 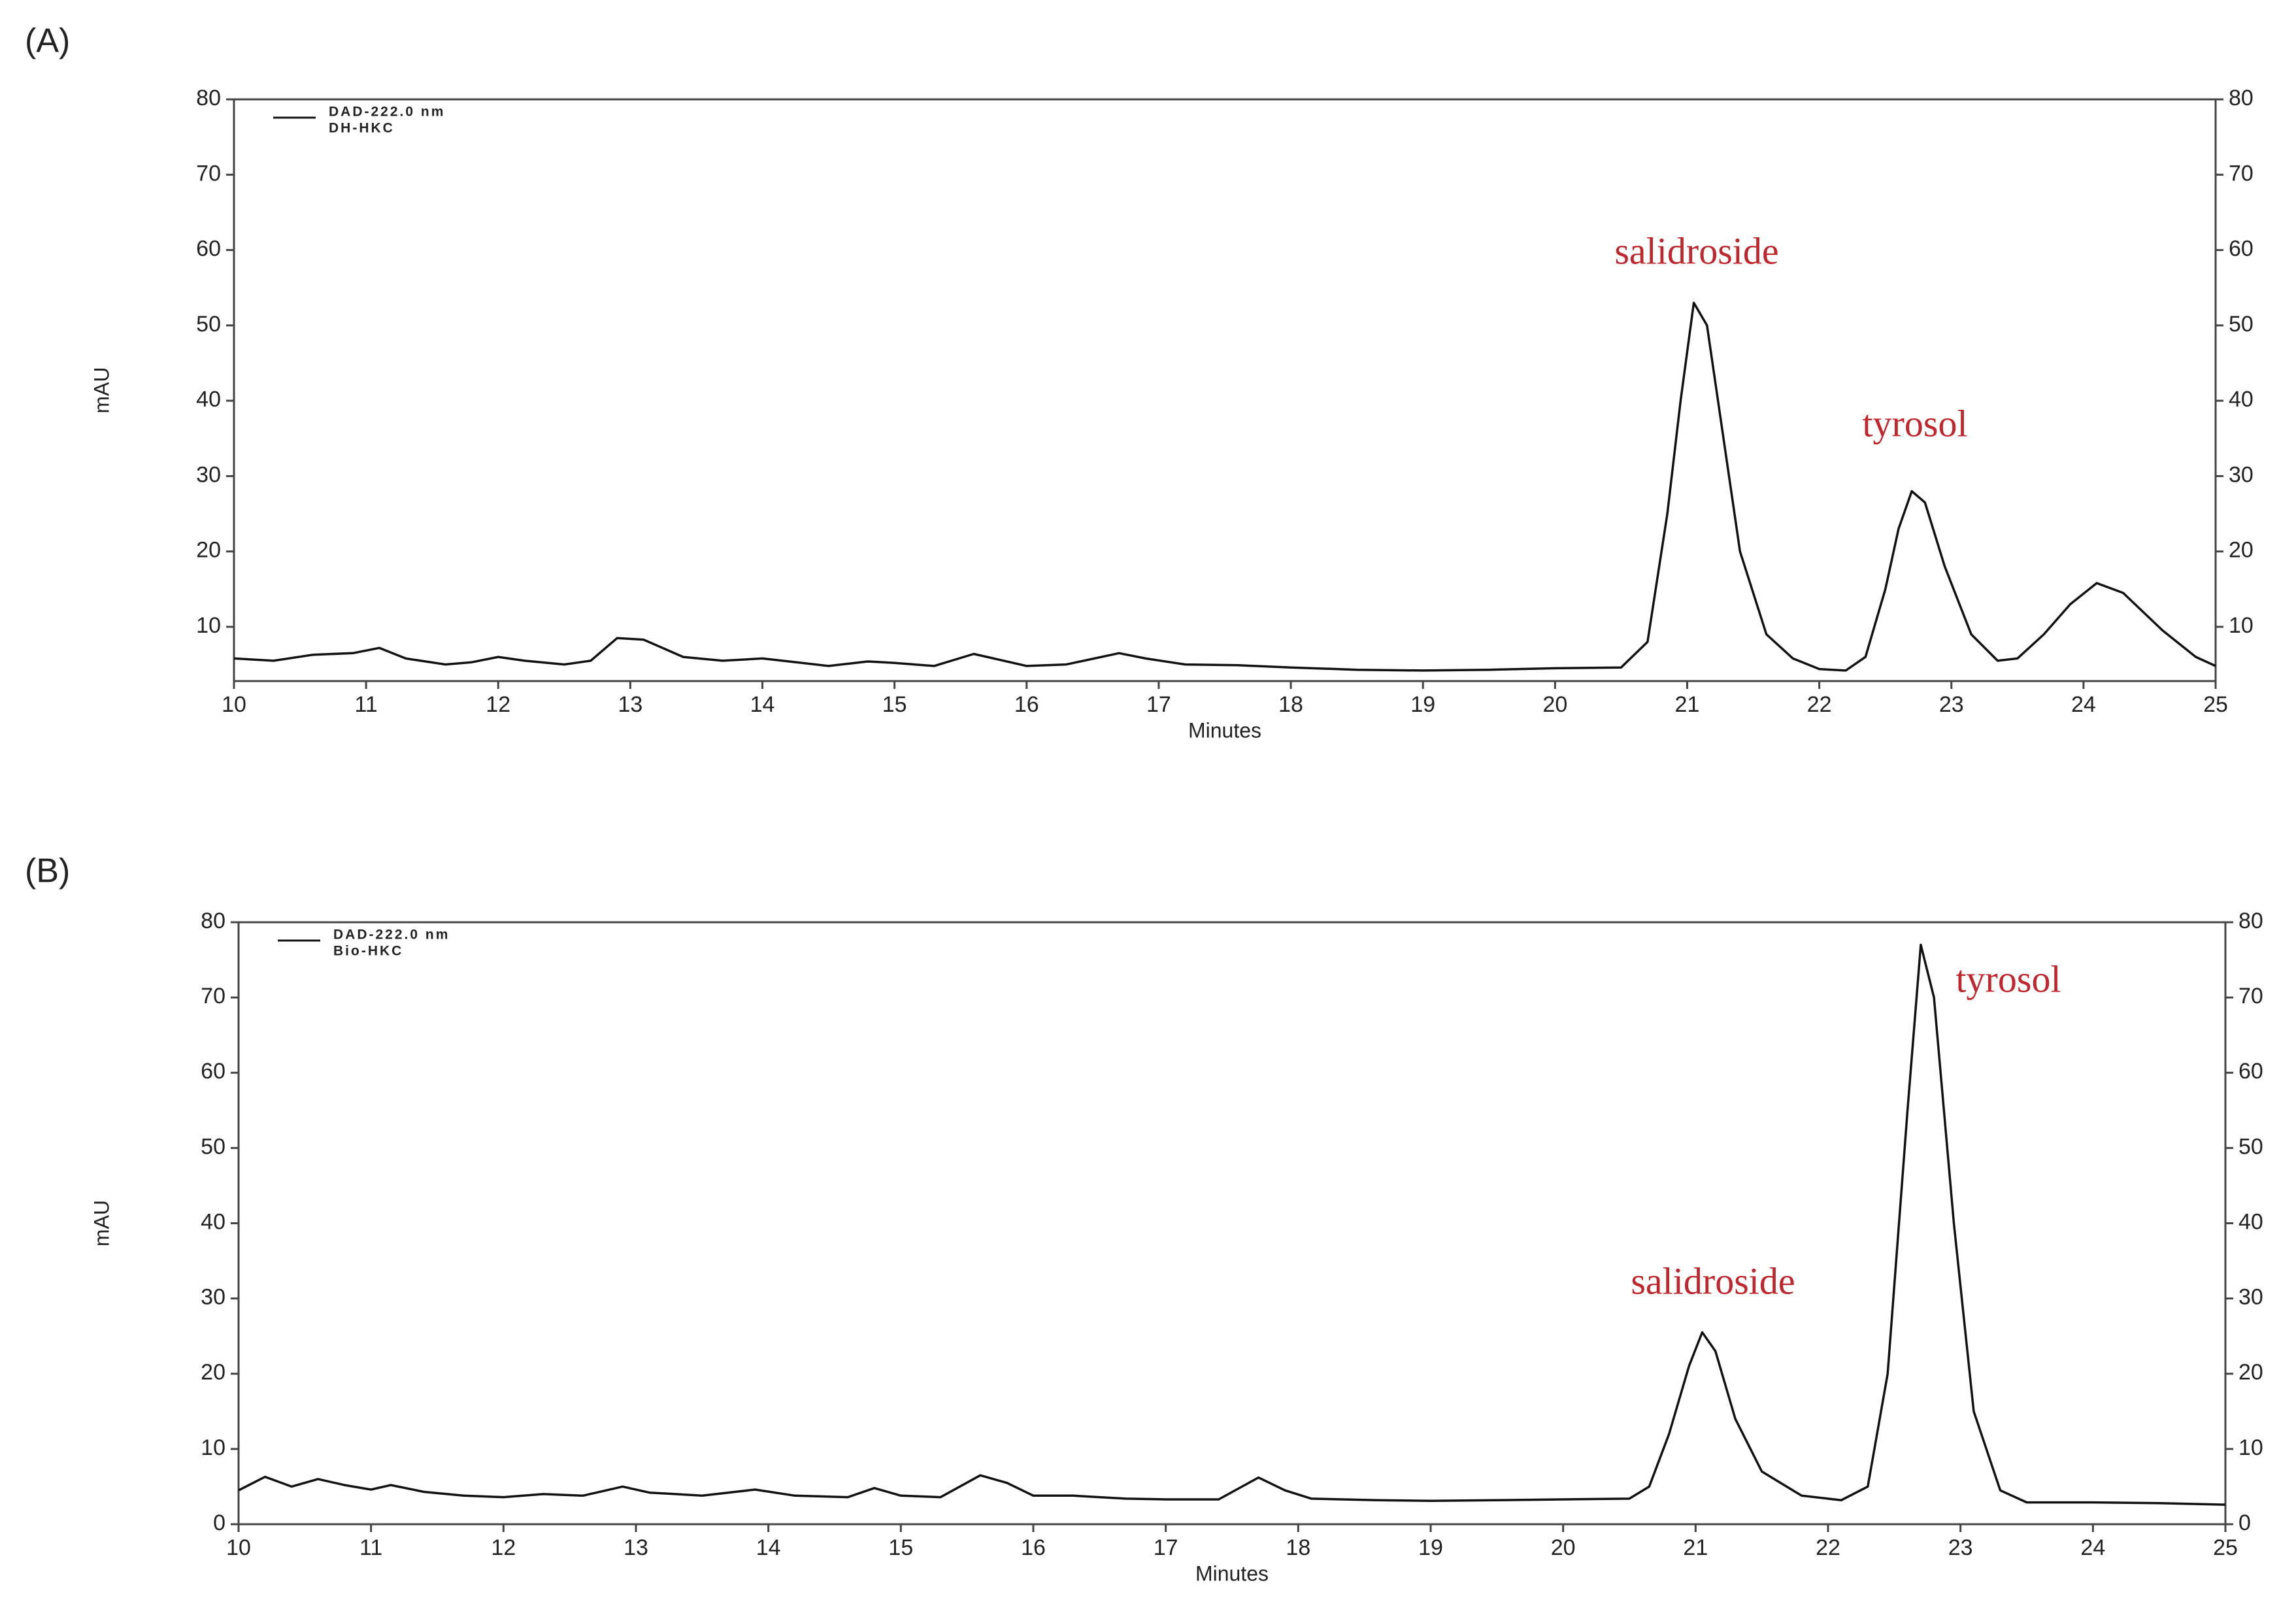 I want to click on legend-sample: Bio-HKC, so click(x=368, y=951).